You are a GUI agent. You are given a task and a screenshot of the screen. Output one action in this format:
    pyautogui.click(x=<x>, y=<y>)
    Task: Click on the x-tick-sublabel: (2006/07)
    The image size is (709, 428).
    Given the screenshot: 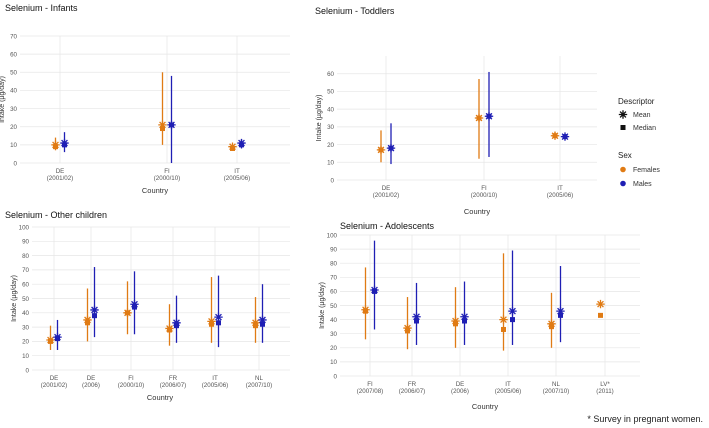 What is the action you would take?
    pyautogui.click(x=412, y=391)
    